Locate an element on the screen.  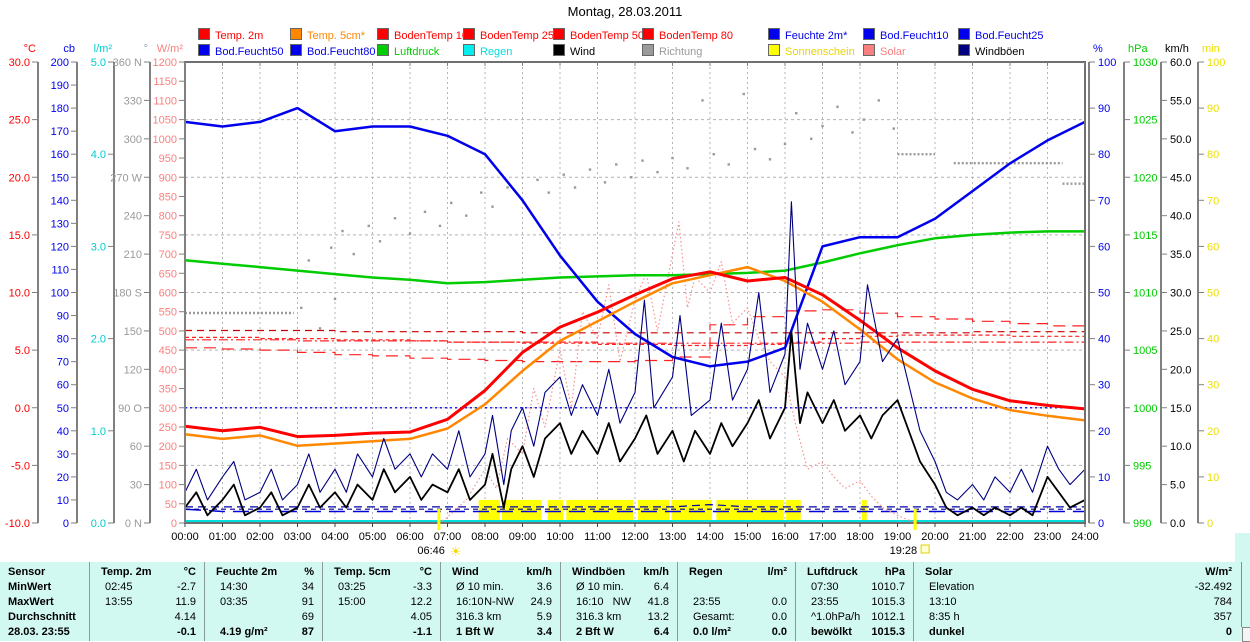
table-cell: 316.3 km 5.9 is located at coordinates (500, 617).